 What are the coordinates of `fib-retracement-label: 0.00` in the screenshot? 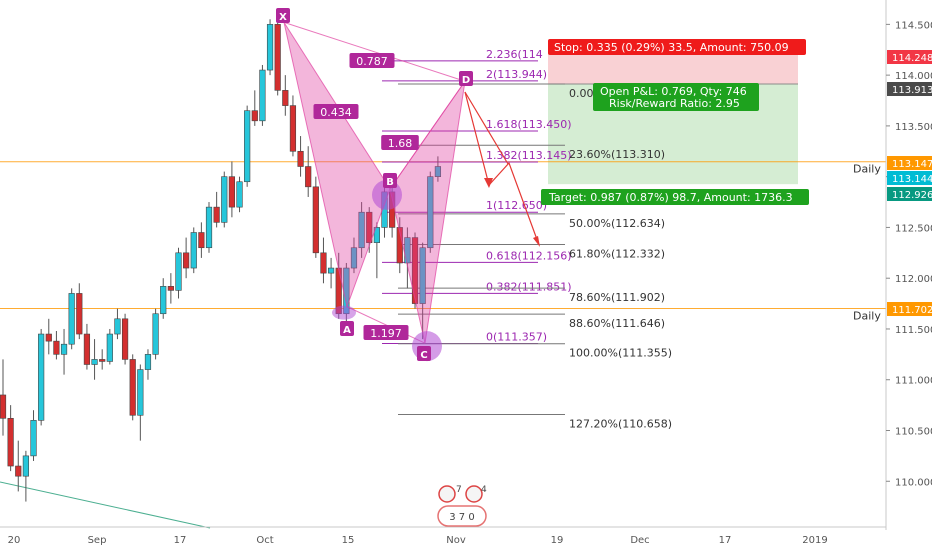 It's located at (581, 93).